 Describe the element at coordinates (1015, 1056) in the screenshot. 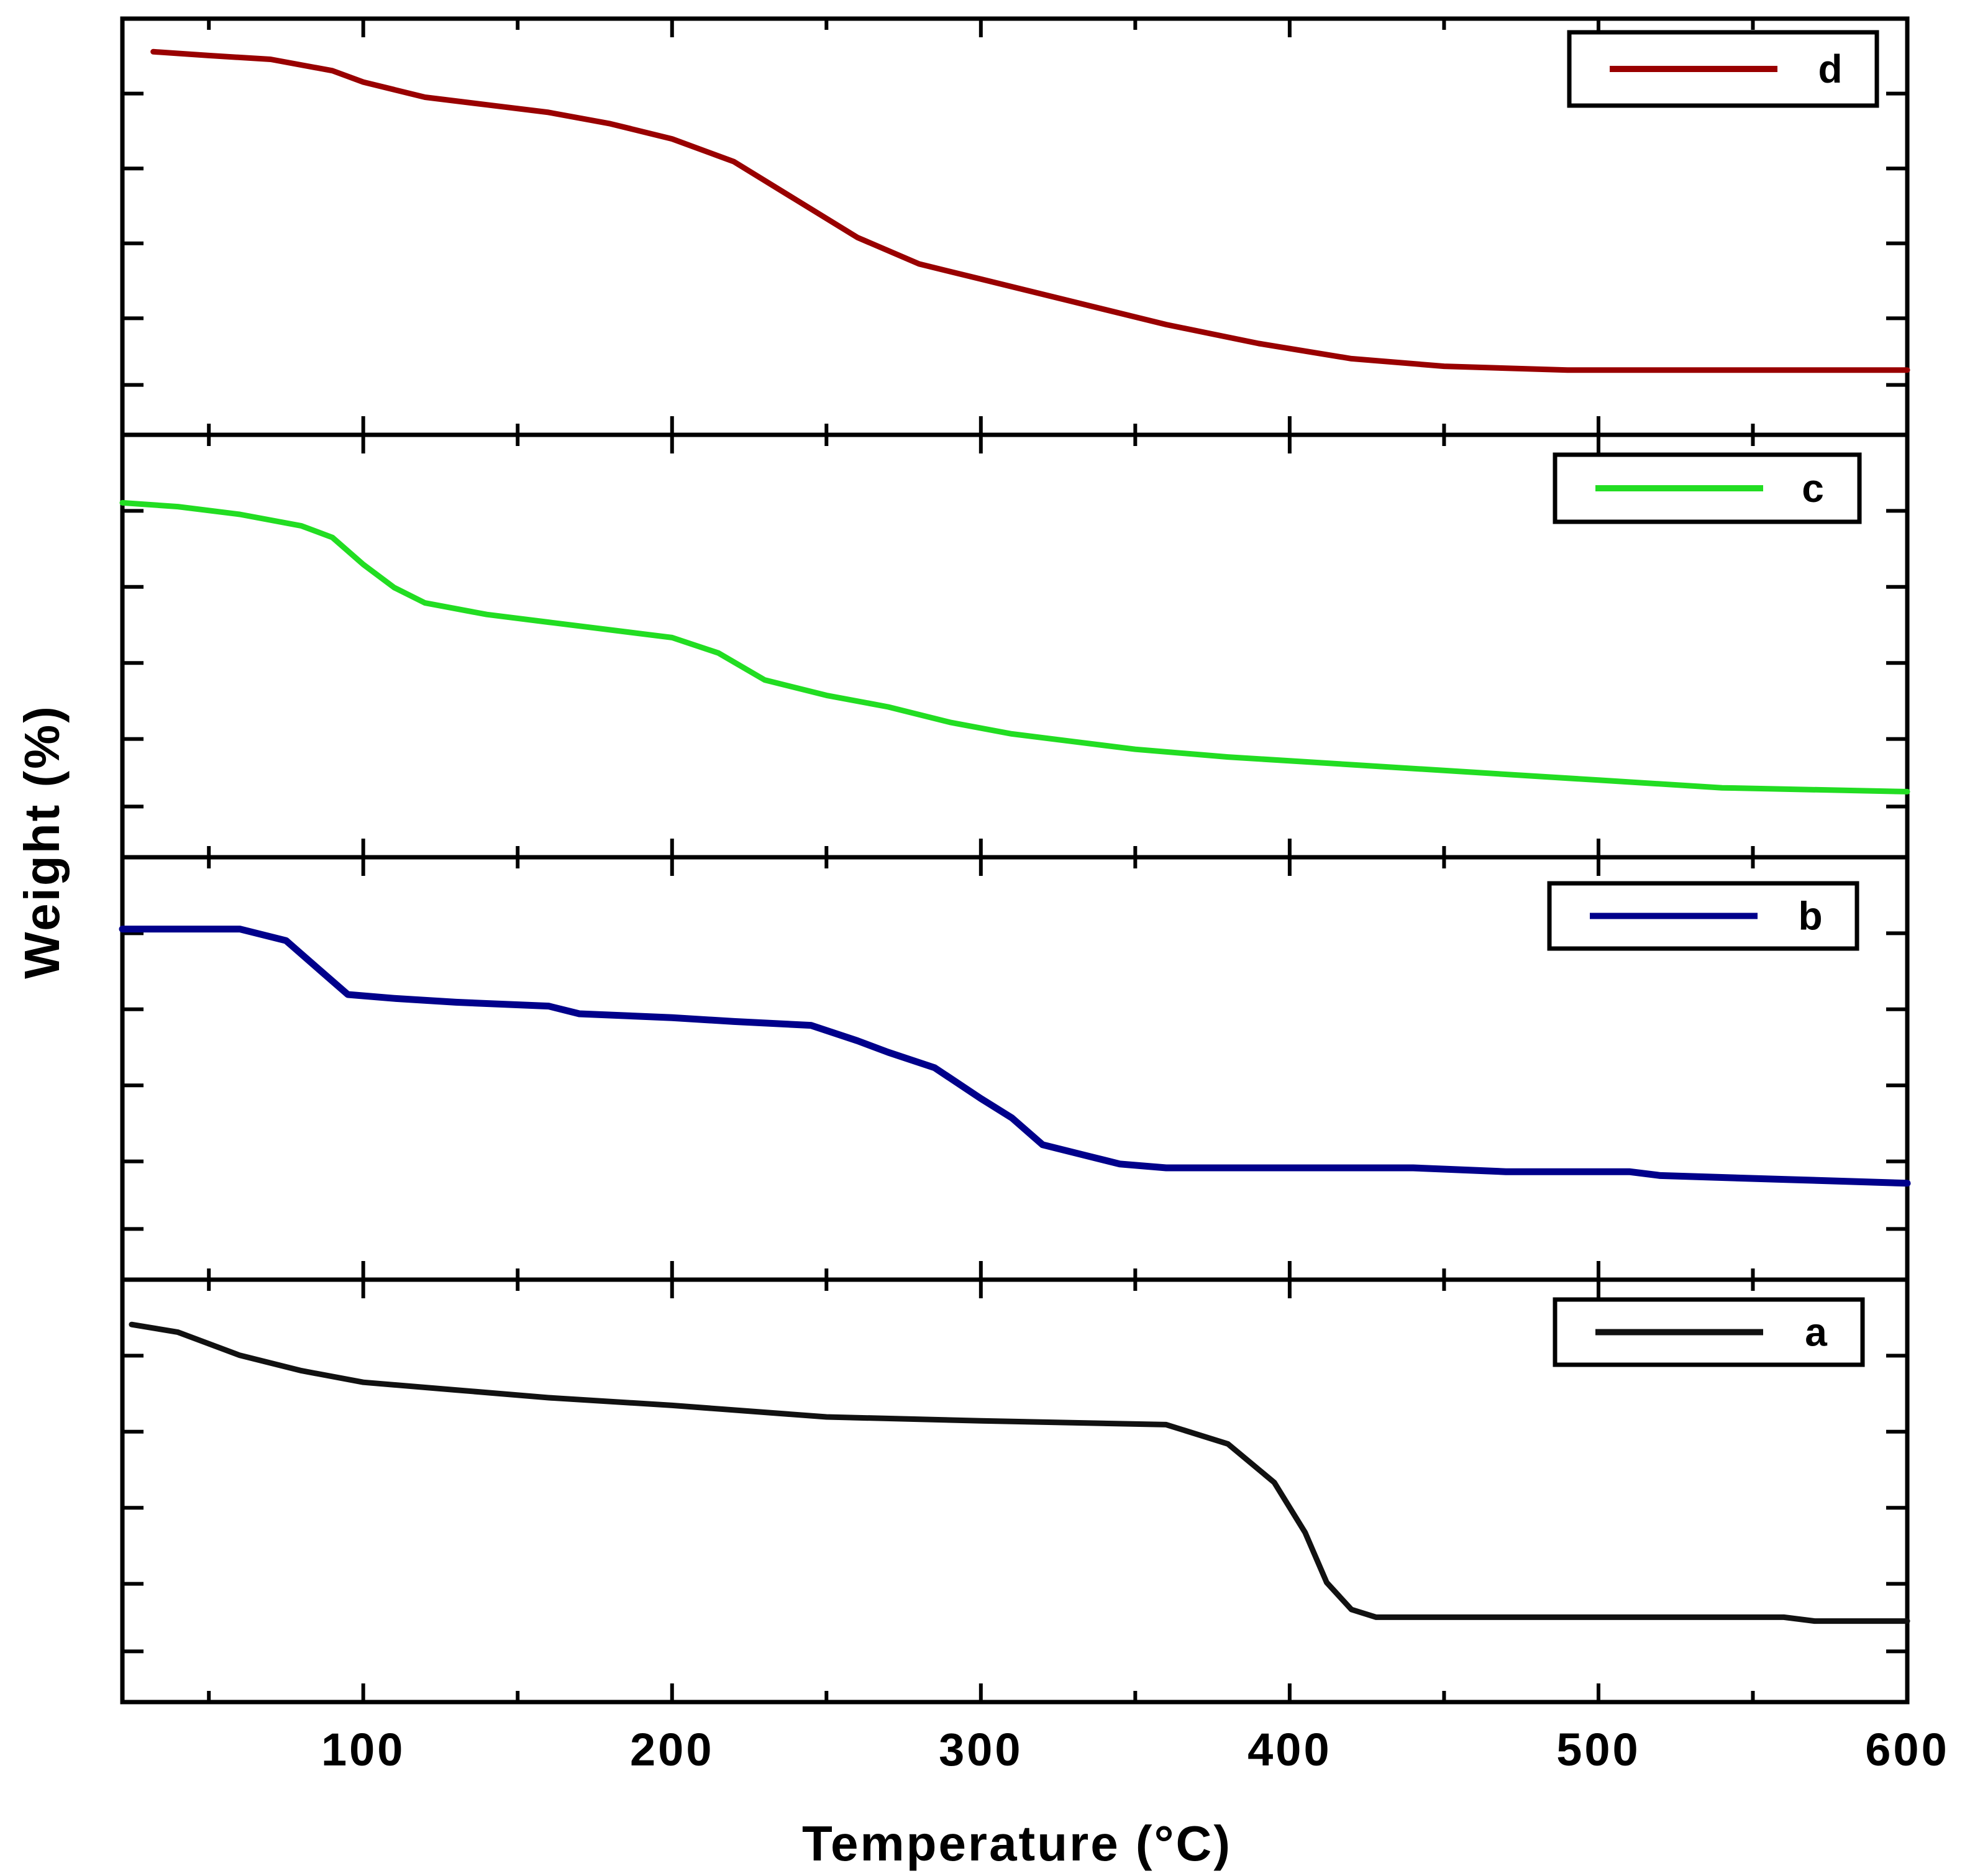

I see `series-line-b` at that location.